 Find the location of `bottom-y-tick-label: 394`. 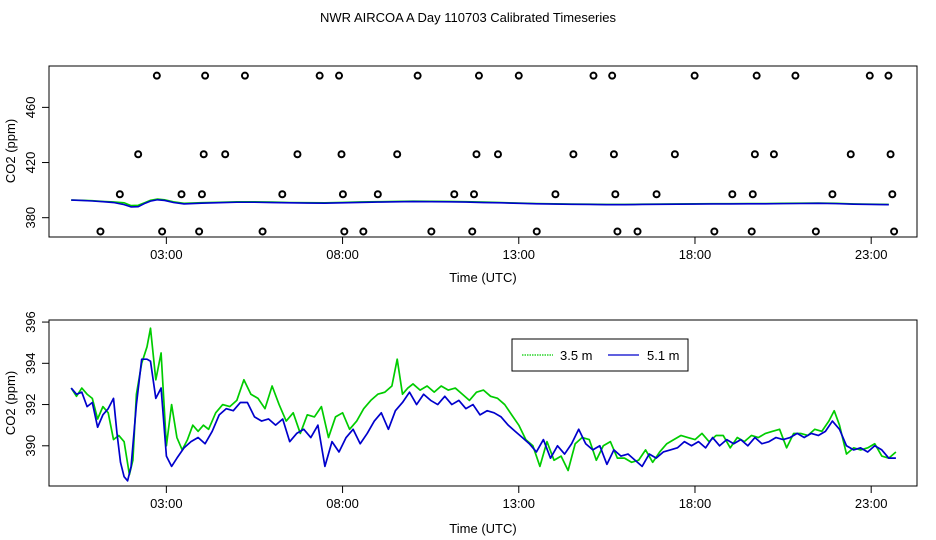

bottom-y-tick-label: 394 is located at coordinates (30, 363).